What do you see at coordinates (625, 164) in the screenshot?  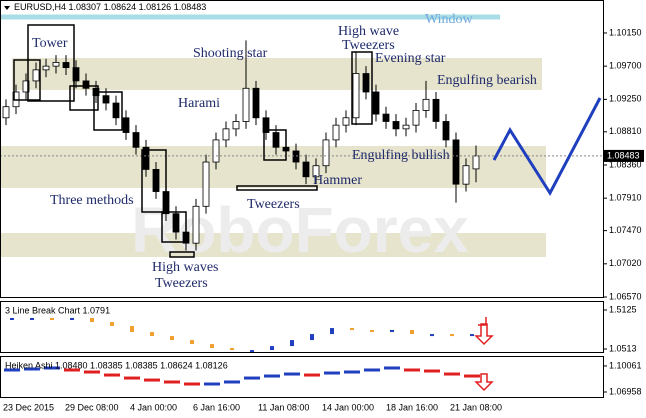 I see `y-tick-label: 1.08360` at bounding box center [625, 164].